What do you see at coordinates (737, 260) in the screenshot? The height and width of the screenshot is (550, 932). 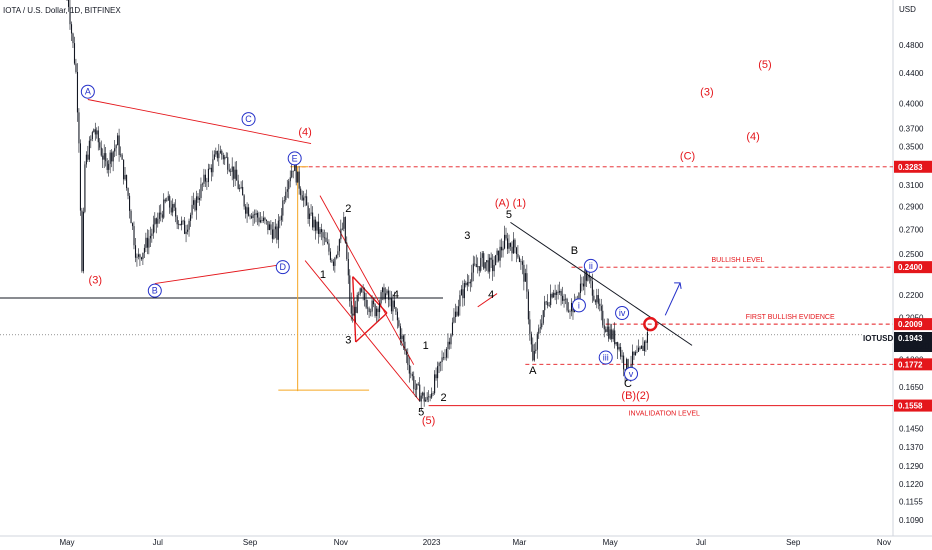 I see `level-label: BULLISH LEVEL` at bounding box center [737, 260].